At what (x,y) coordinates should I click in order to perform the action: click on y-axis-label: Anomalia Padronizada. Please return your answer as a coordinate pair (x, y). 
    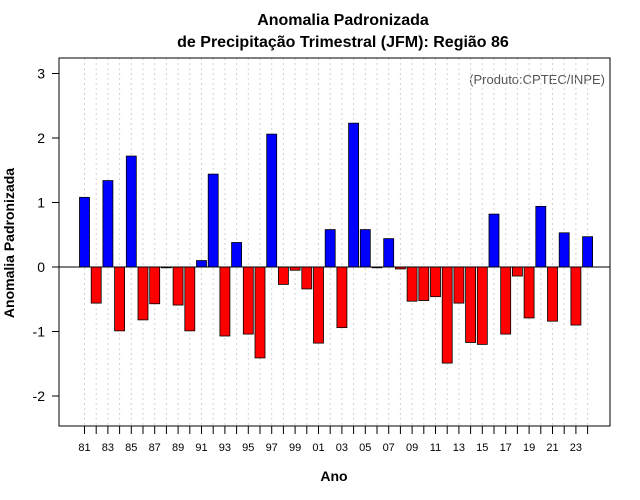
    Looking at the image, I should click on (9, 243).